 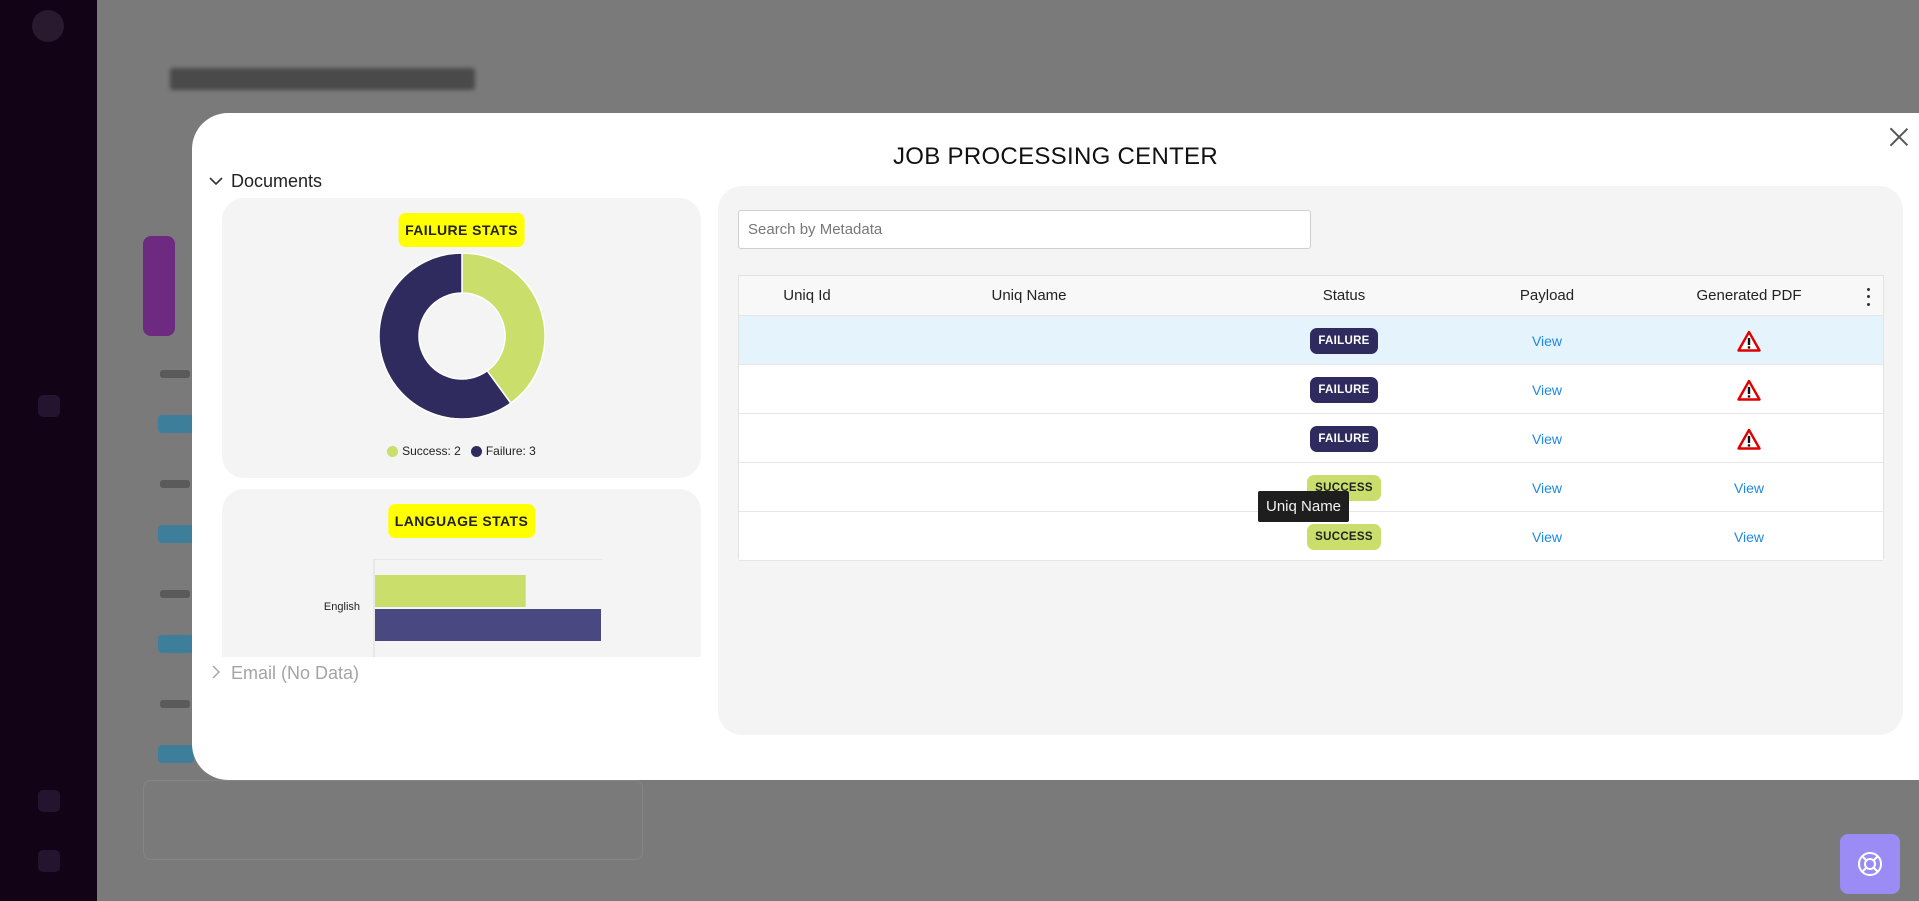 I want to click on chevron-down-icon, so click(x=216, y=181).